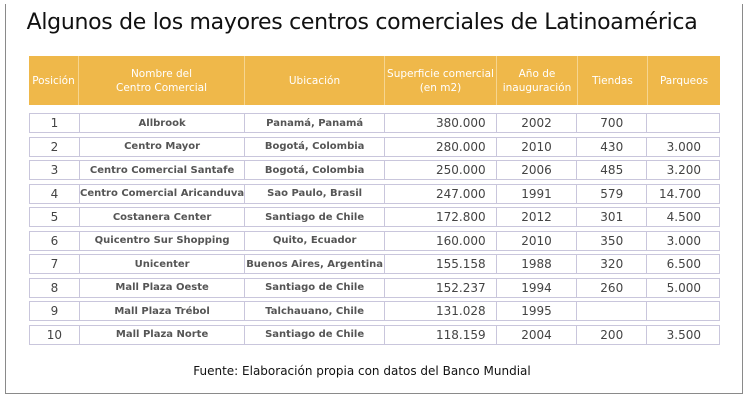 The image size is (750, 400). I want to click on cell-position: 7, so click(55, 264).